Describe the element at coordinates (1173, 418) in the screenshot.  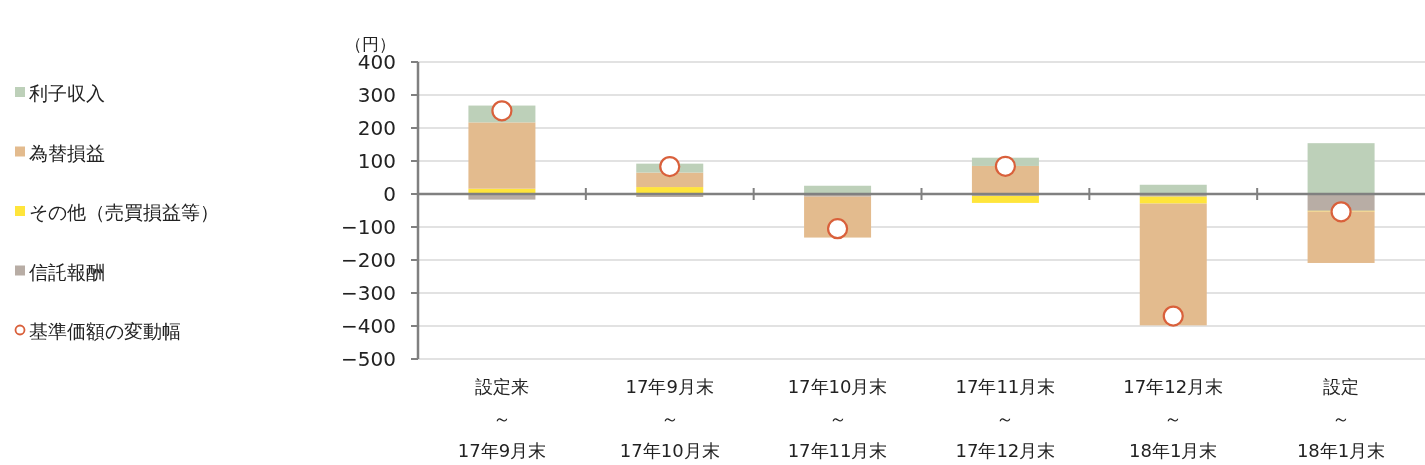
I see `x-tick-label: 17年12月末～18年1月末` at that location.